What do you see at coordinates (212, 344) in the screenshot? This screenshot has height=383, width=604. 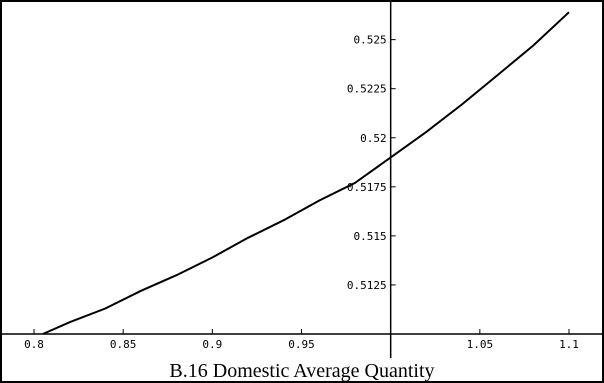 I see `x-tick-label: 0.9` at bounding box center [212, 344].